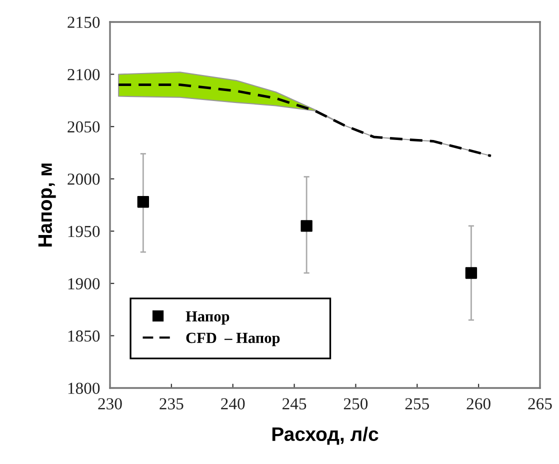  Describe the element at coordinates (208, 318) in the screenshot. I see `legend-label: Напор` at that location.